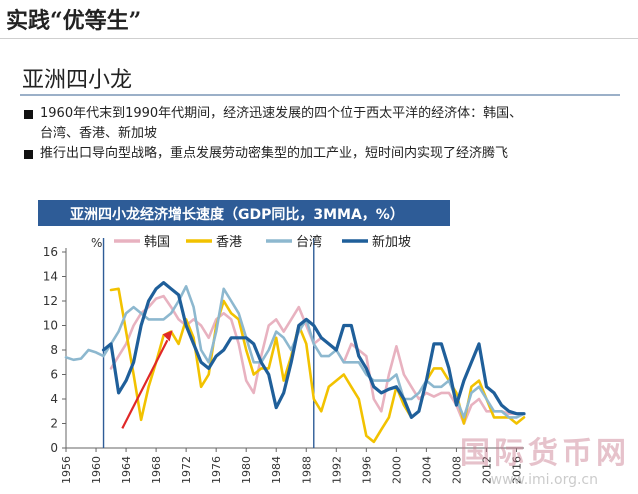 This screenshot has height=494, width=638. What do you see at coordinates (54, 375) in the screenshot?
I see `y-tick-label: 6` at bounding box center [54, 375].